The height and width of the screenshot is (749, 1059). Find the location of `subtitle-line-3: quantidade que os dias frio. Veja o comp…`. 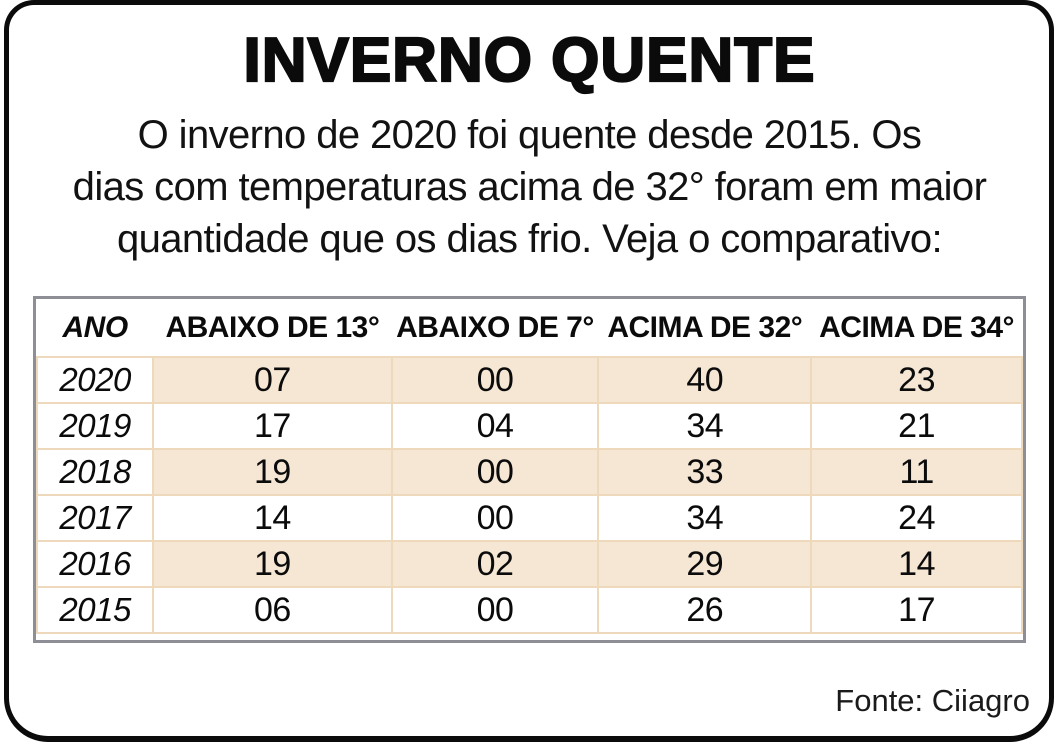

subtitle-line-3: quantidade que os dias frio. Veja o comp… is located at coordinates (529, 239).